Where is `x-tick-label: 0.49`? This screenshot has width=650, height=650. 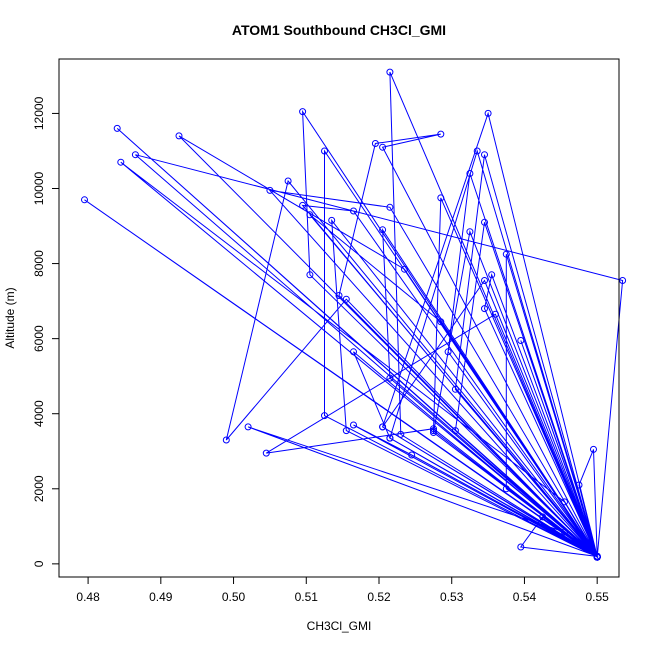
x-tick-label: 0.49 is located at coordinates (161, 597).